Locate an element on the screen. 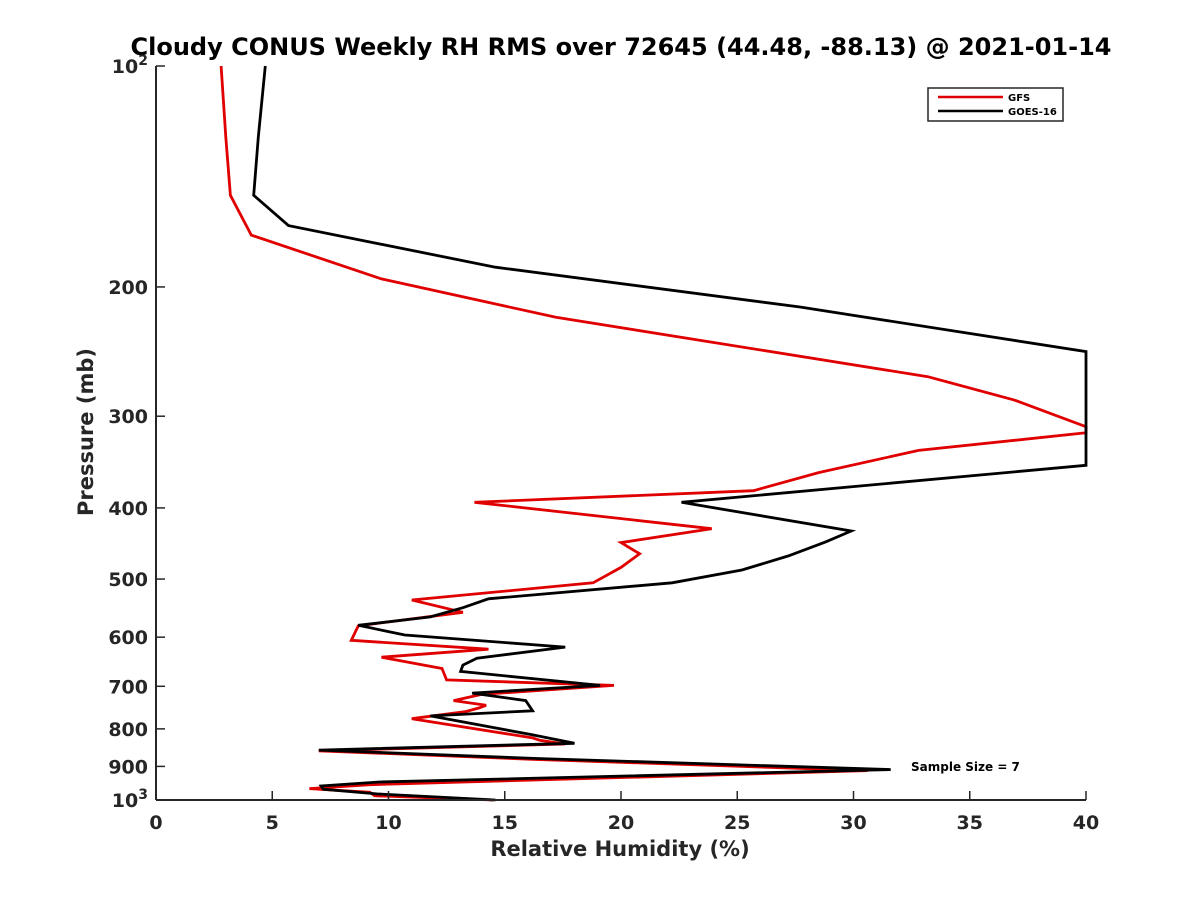  x-tick-label: 10 is located at coordinates (388, 823).